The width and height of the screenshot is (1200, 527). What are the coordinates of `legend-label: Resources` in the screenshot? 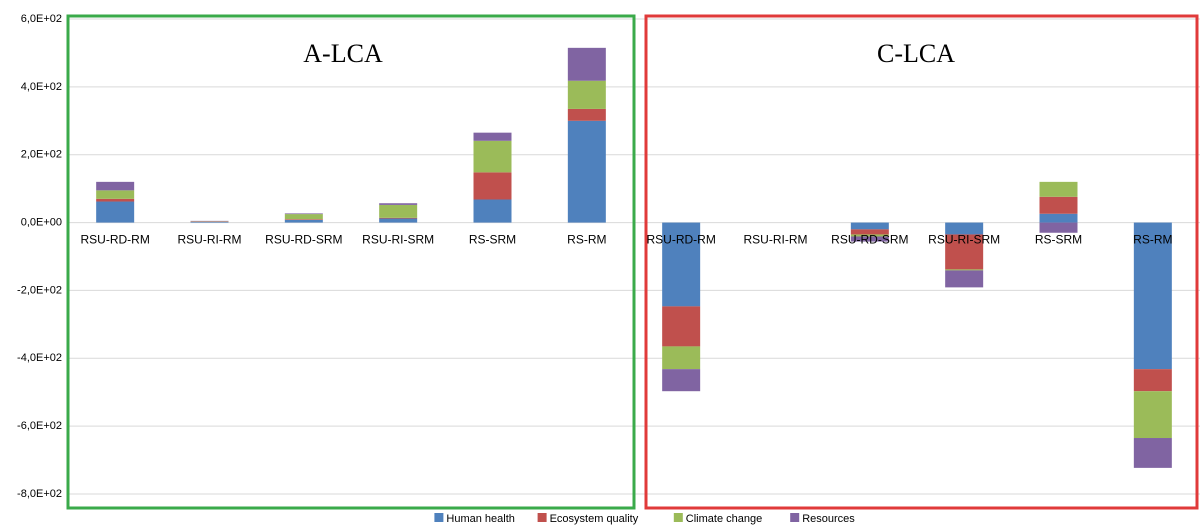 It's located at (828, 519).